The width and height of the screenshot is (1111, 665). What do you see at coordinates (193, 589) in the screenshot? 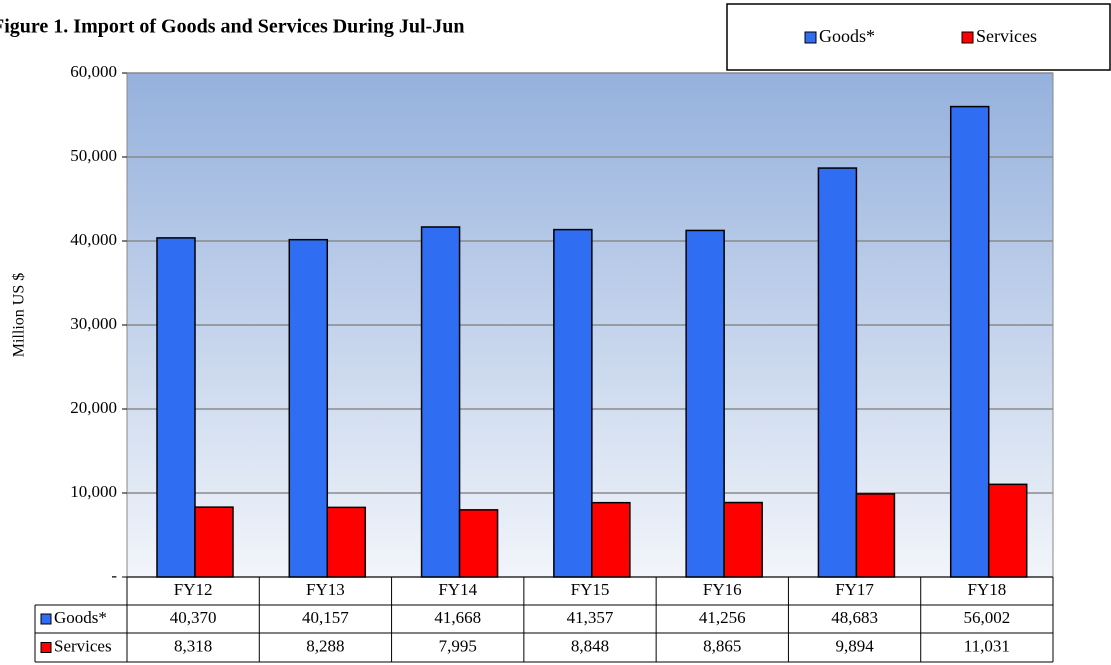
I see `x-tick-label: FY12` at bounding box center [193, 589].